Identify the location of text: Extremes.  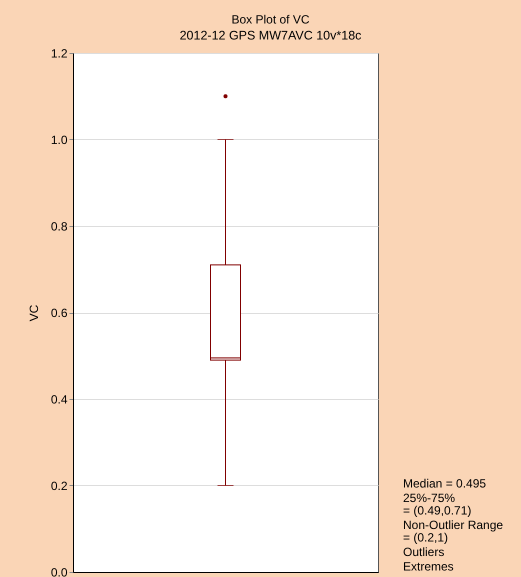
(428, 567).